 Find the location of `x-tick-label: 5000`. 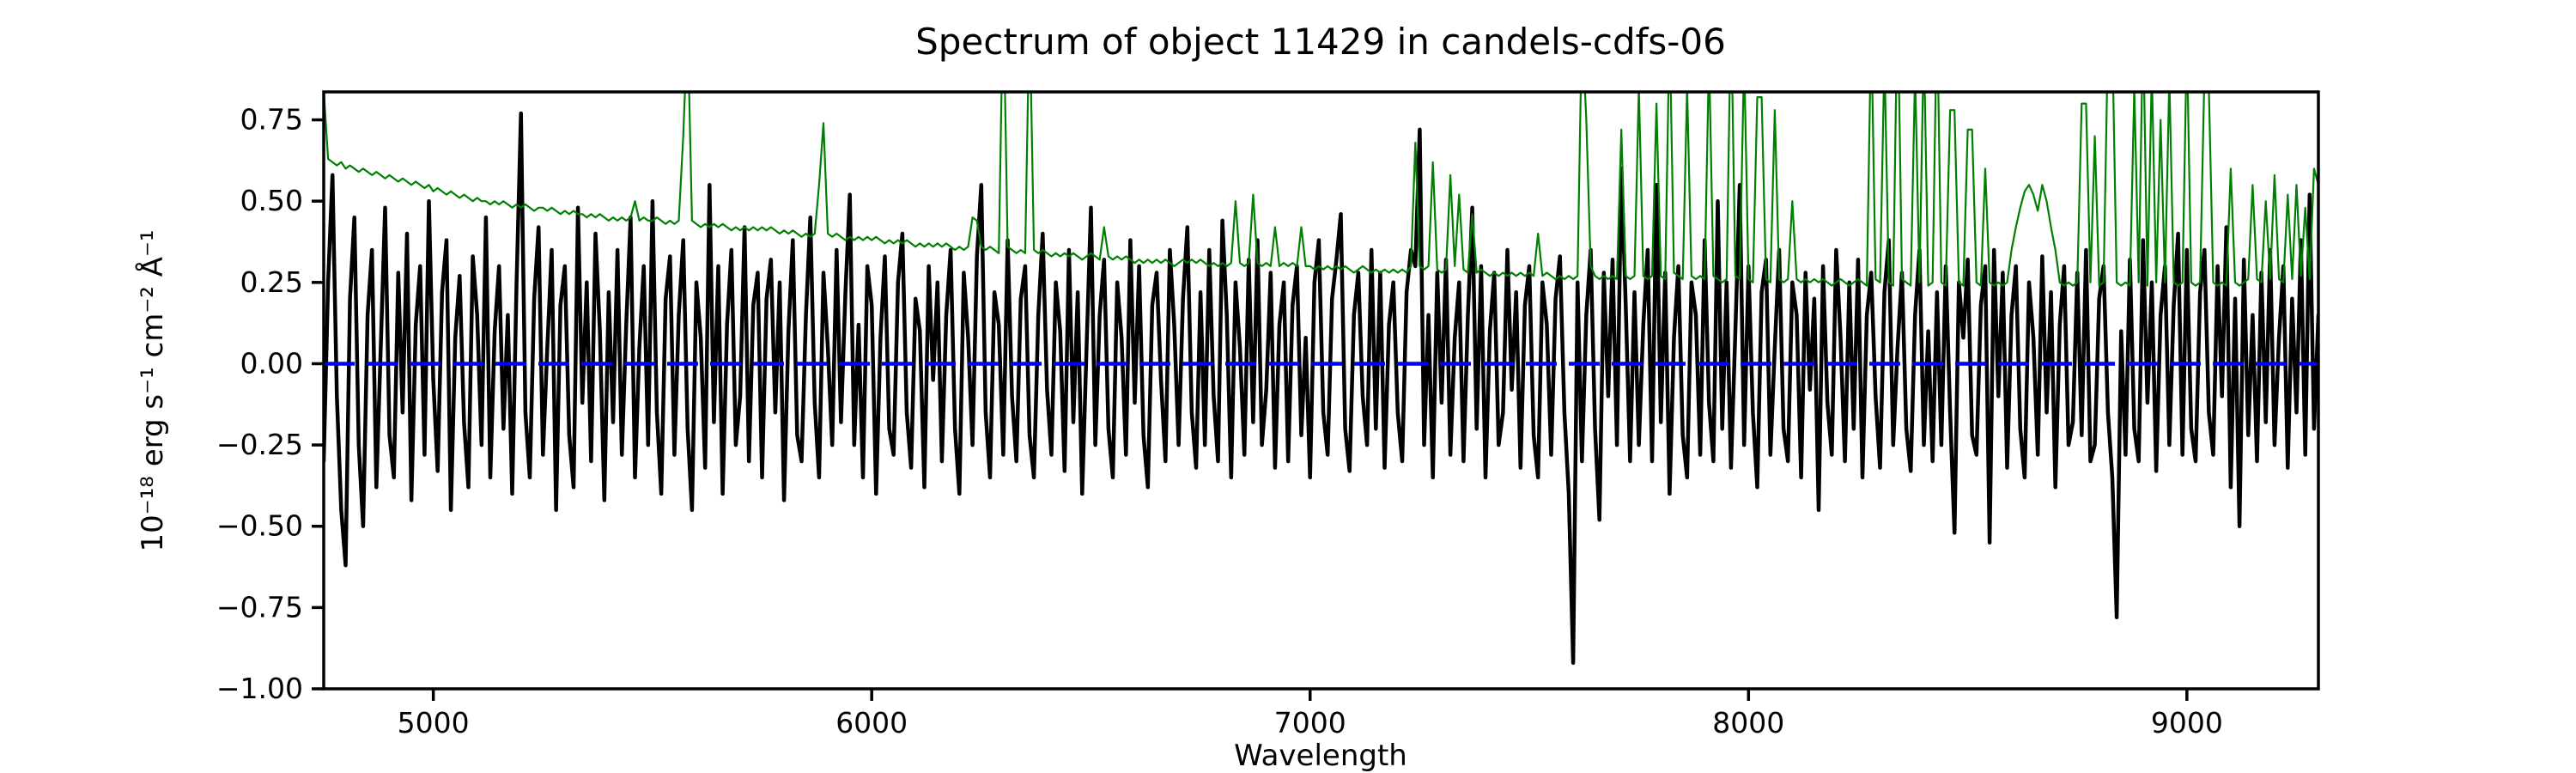

x-tick-label: 5000 is located at coordinates (434, 723).